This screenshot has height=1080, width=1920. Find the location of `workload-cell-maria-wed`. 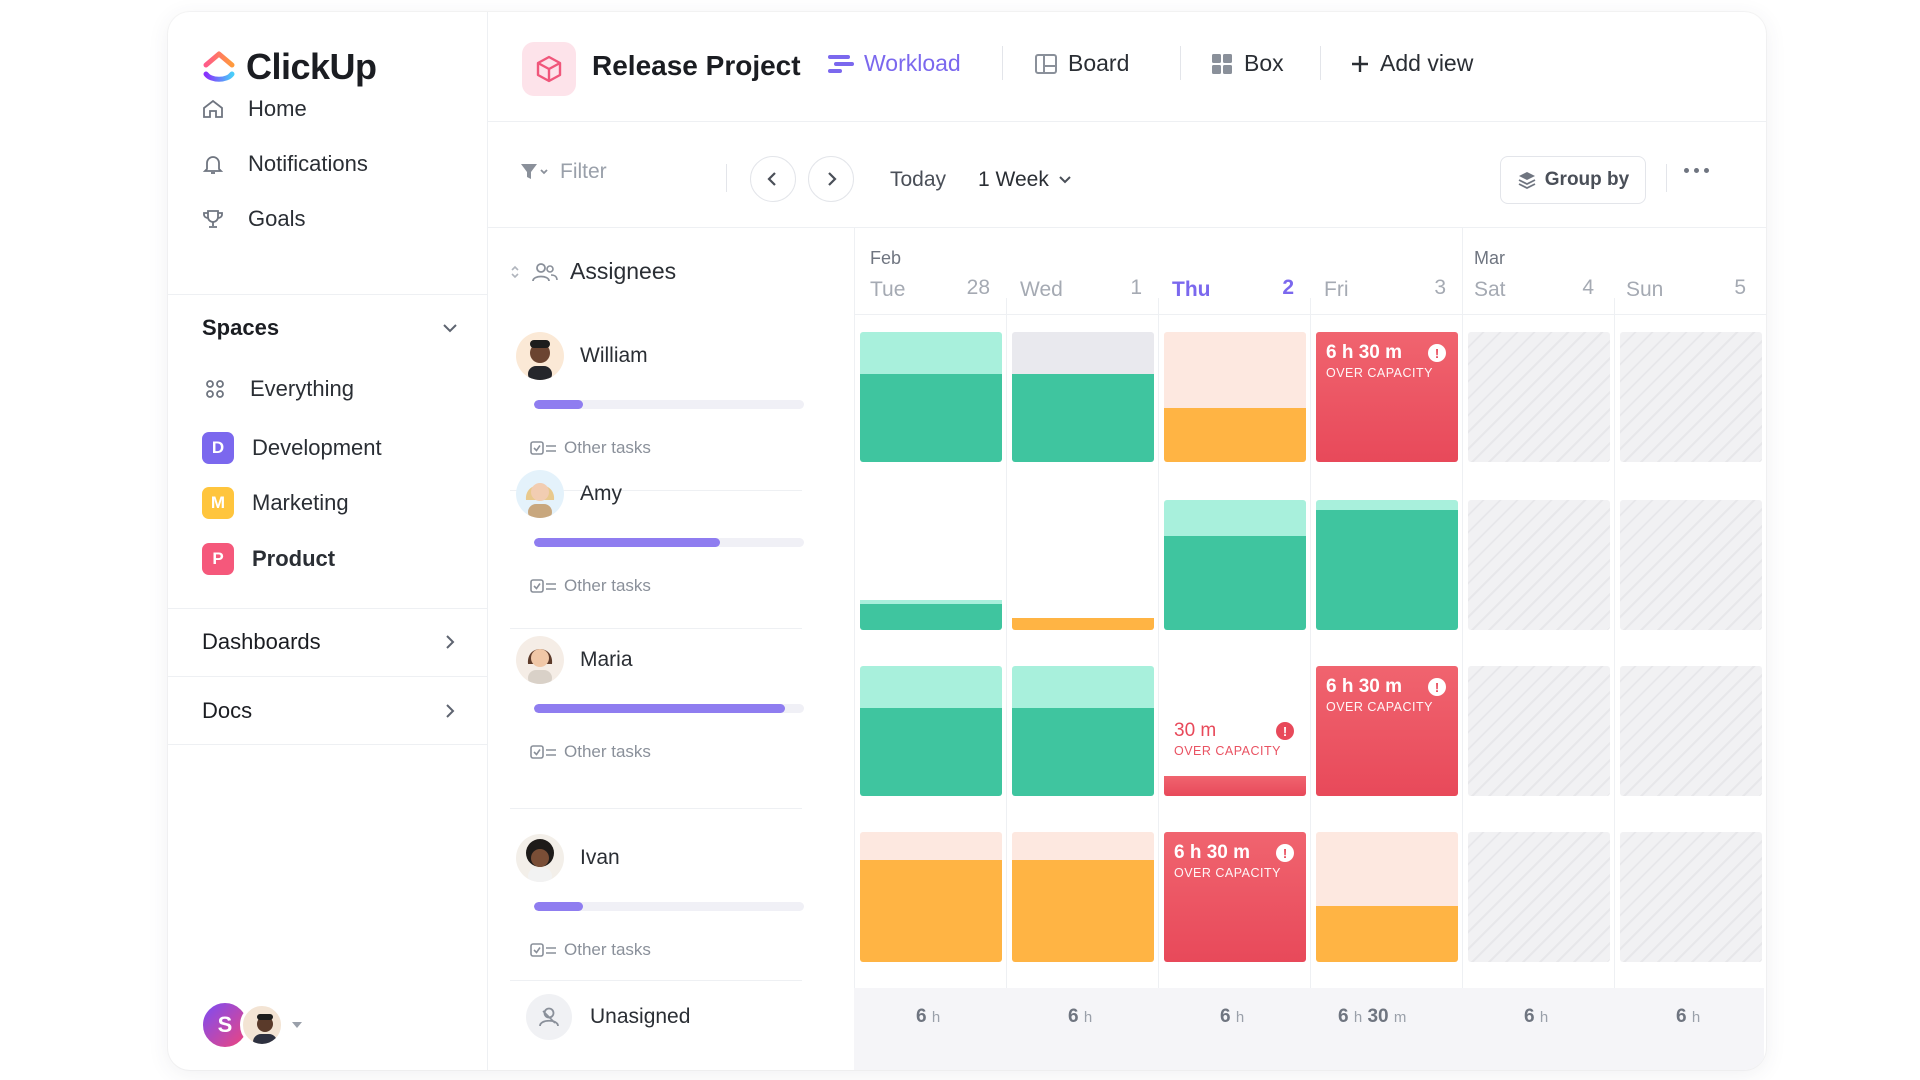

workload-cell-maria-wed is located at coordinates (1083, 731).